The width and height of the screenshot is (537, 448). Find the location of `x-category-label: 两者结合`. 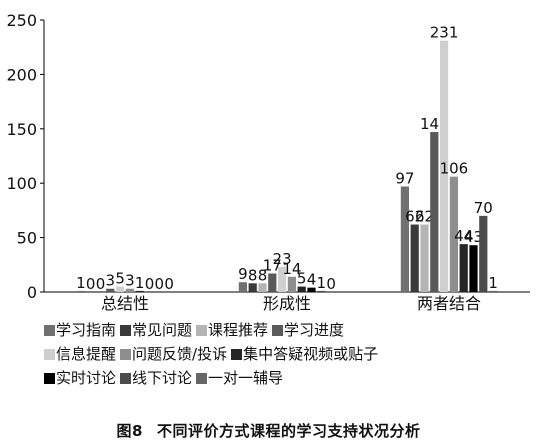

x-category-label: 两者结合 is located at coordinates (449, 303).